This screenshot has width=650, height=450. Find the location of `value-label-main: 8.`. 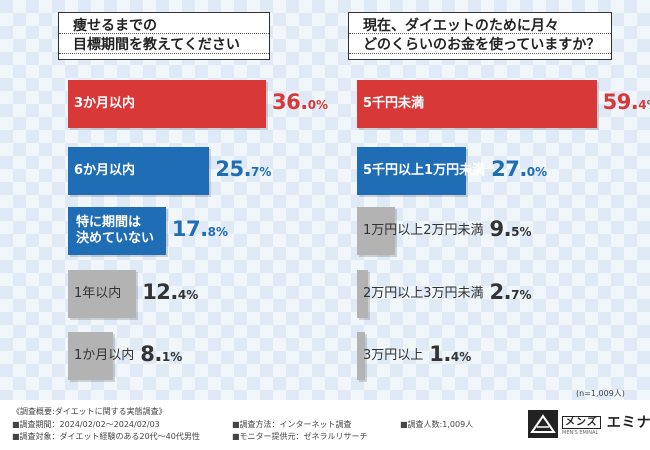

value-label-main: 8. is located at coordinates (151, 354).